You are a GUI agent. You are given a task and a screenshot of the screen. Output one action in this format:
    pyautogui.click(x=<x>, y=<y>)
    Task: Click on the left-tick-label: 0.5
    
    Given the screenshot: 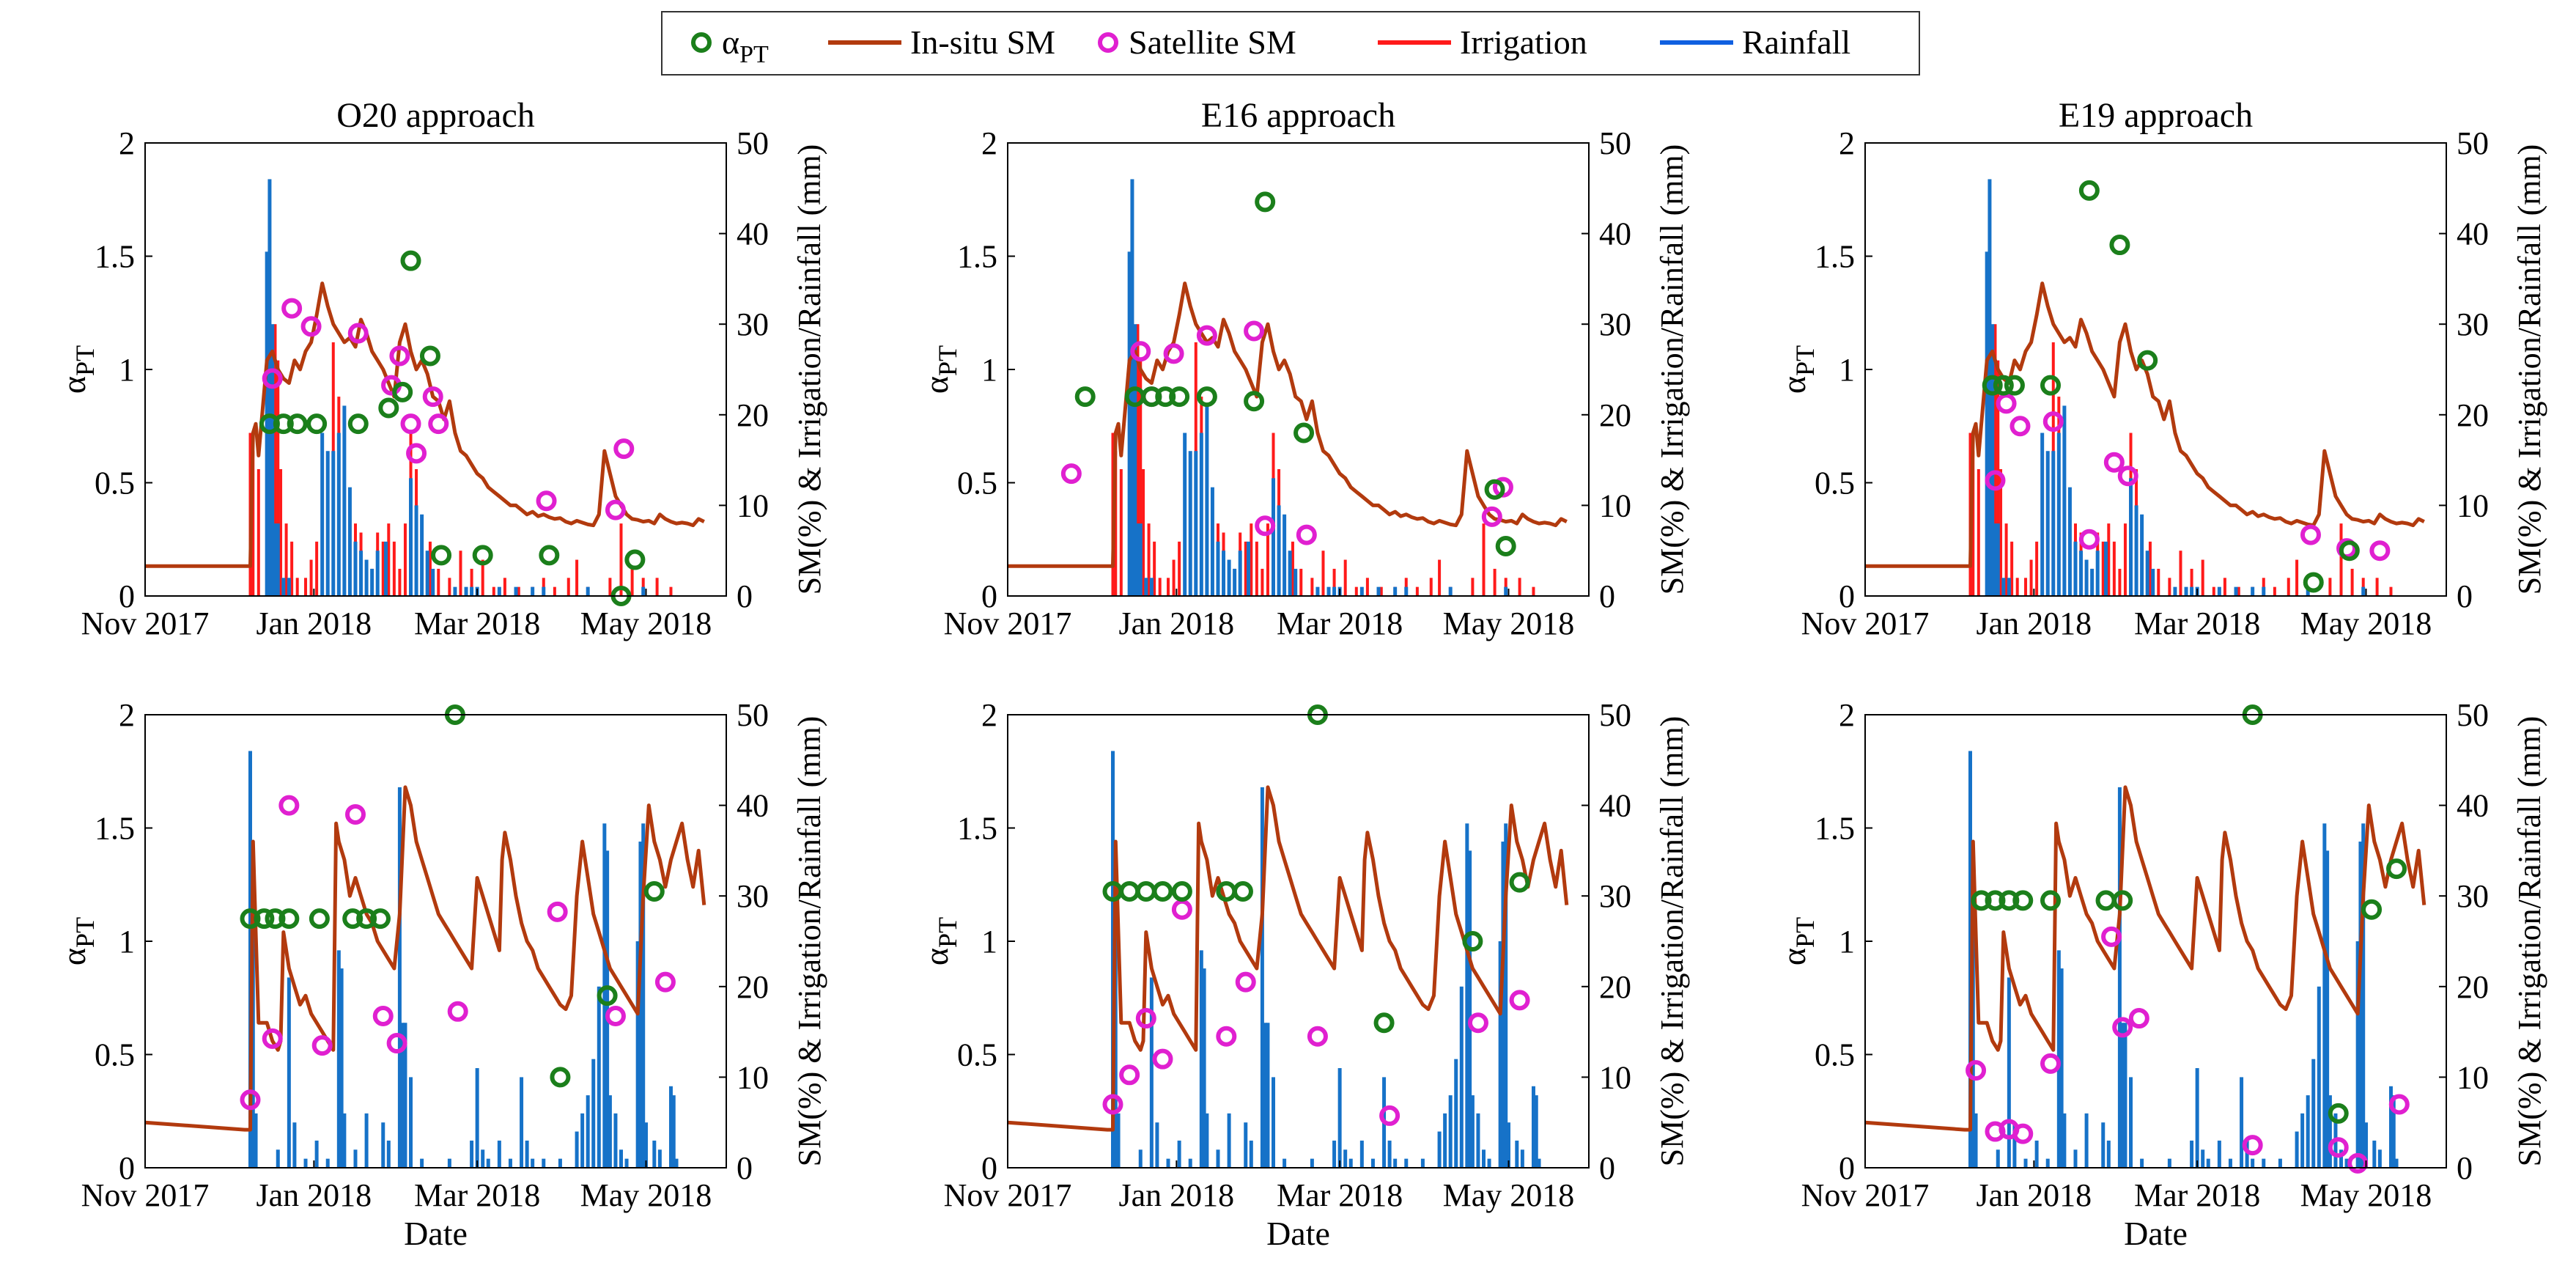 What is the action you would take?
    pyautogui.click(x=1835, y=483)
    